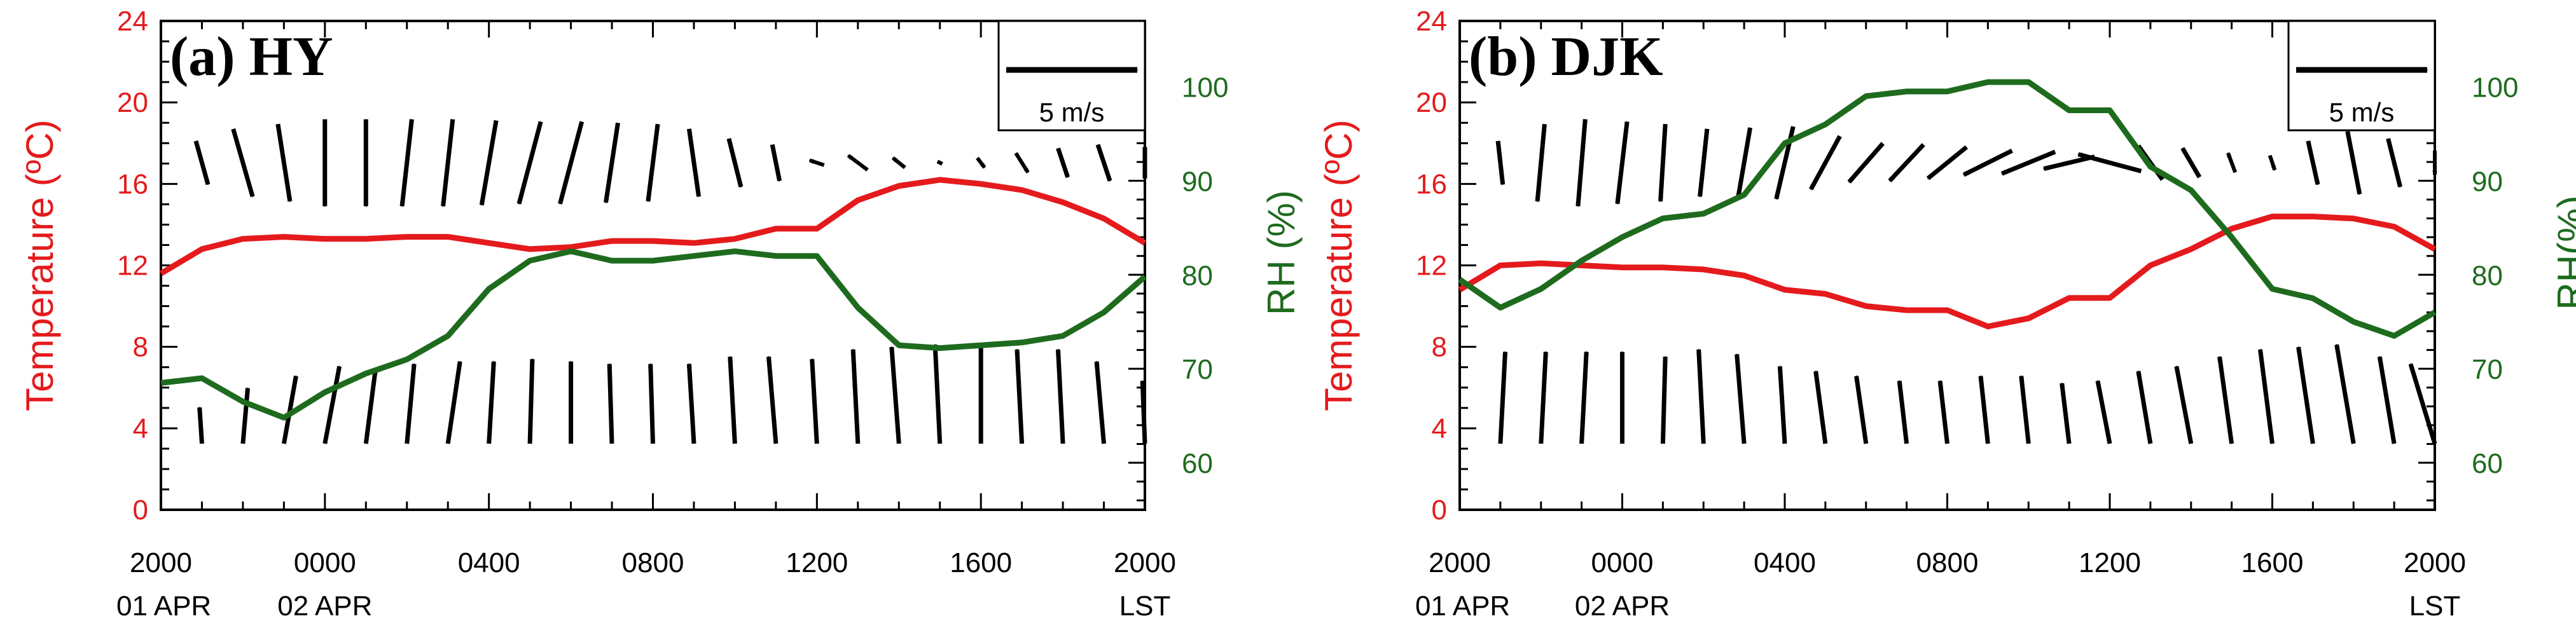  I want to click on panel-label: (b) DJK, so click(1566, 57).